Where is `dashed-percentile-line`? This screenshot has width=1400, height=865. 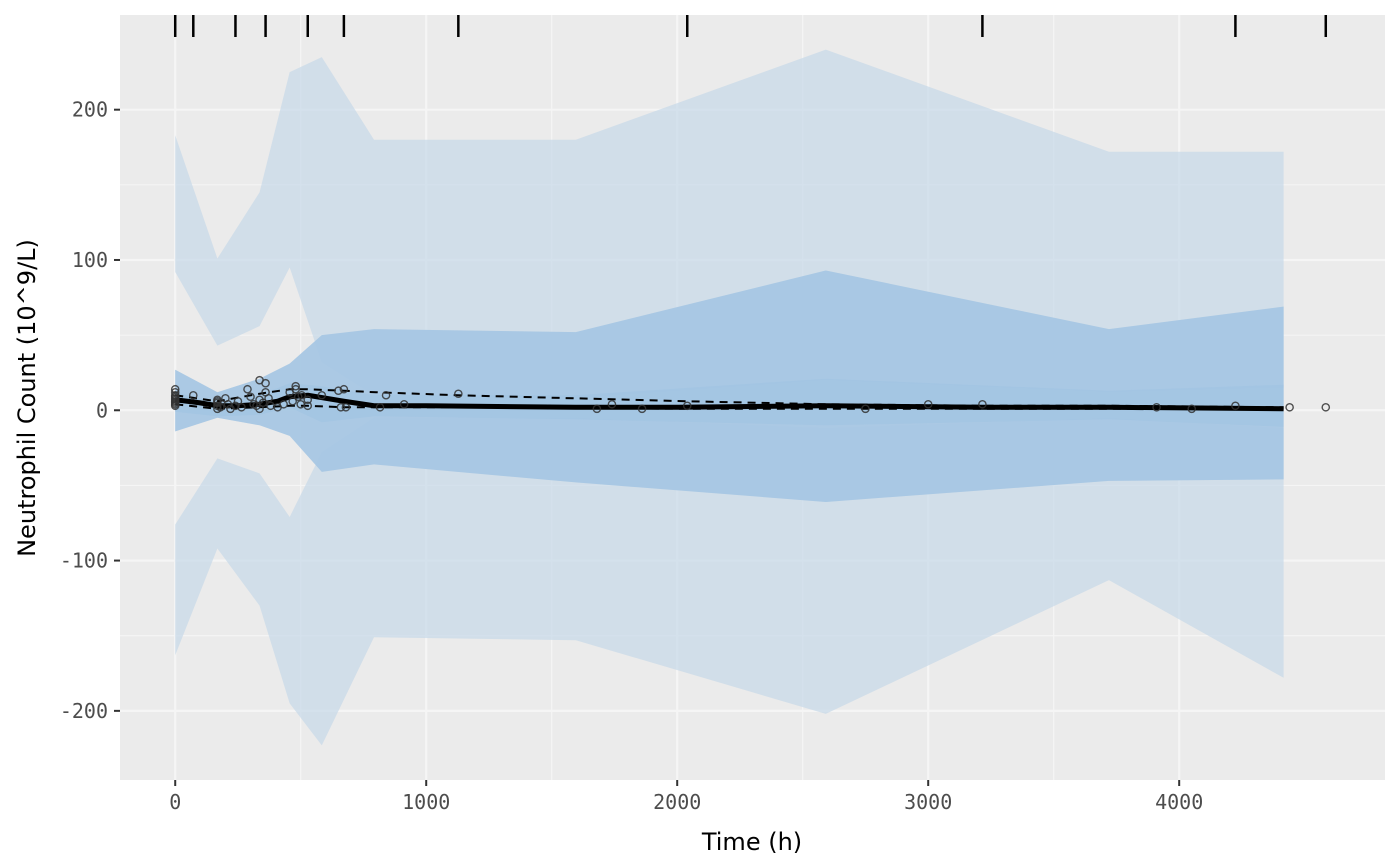 dashed-percentile-line is located at coordinates (729, 398).